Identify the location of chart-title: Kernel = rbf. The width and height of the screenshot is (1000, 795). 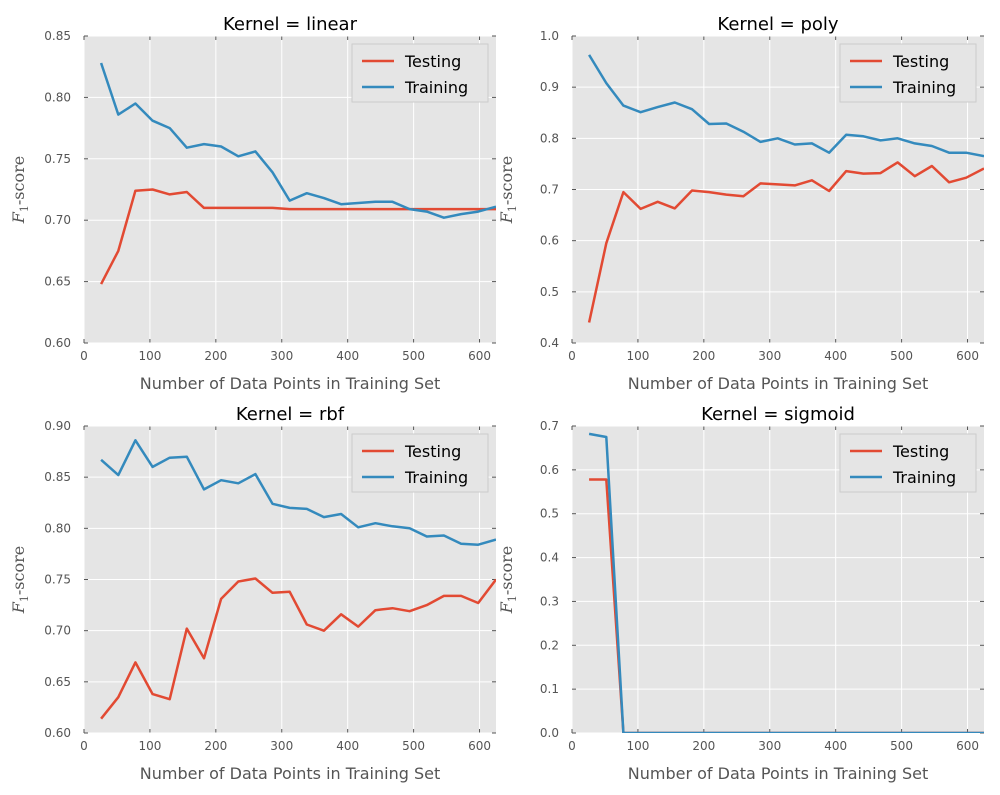
(290, 414).